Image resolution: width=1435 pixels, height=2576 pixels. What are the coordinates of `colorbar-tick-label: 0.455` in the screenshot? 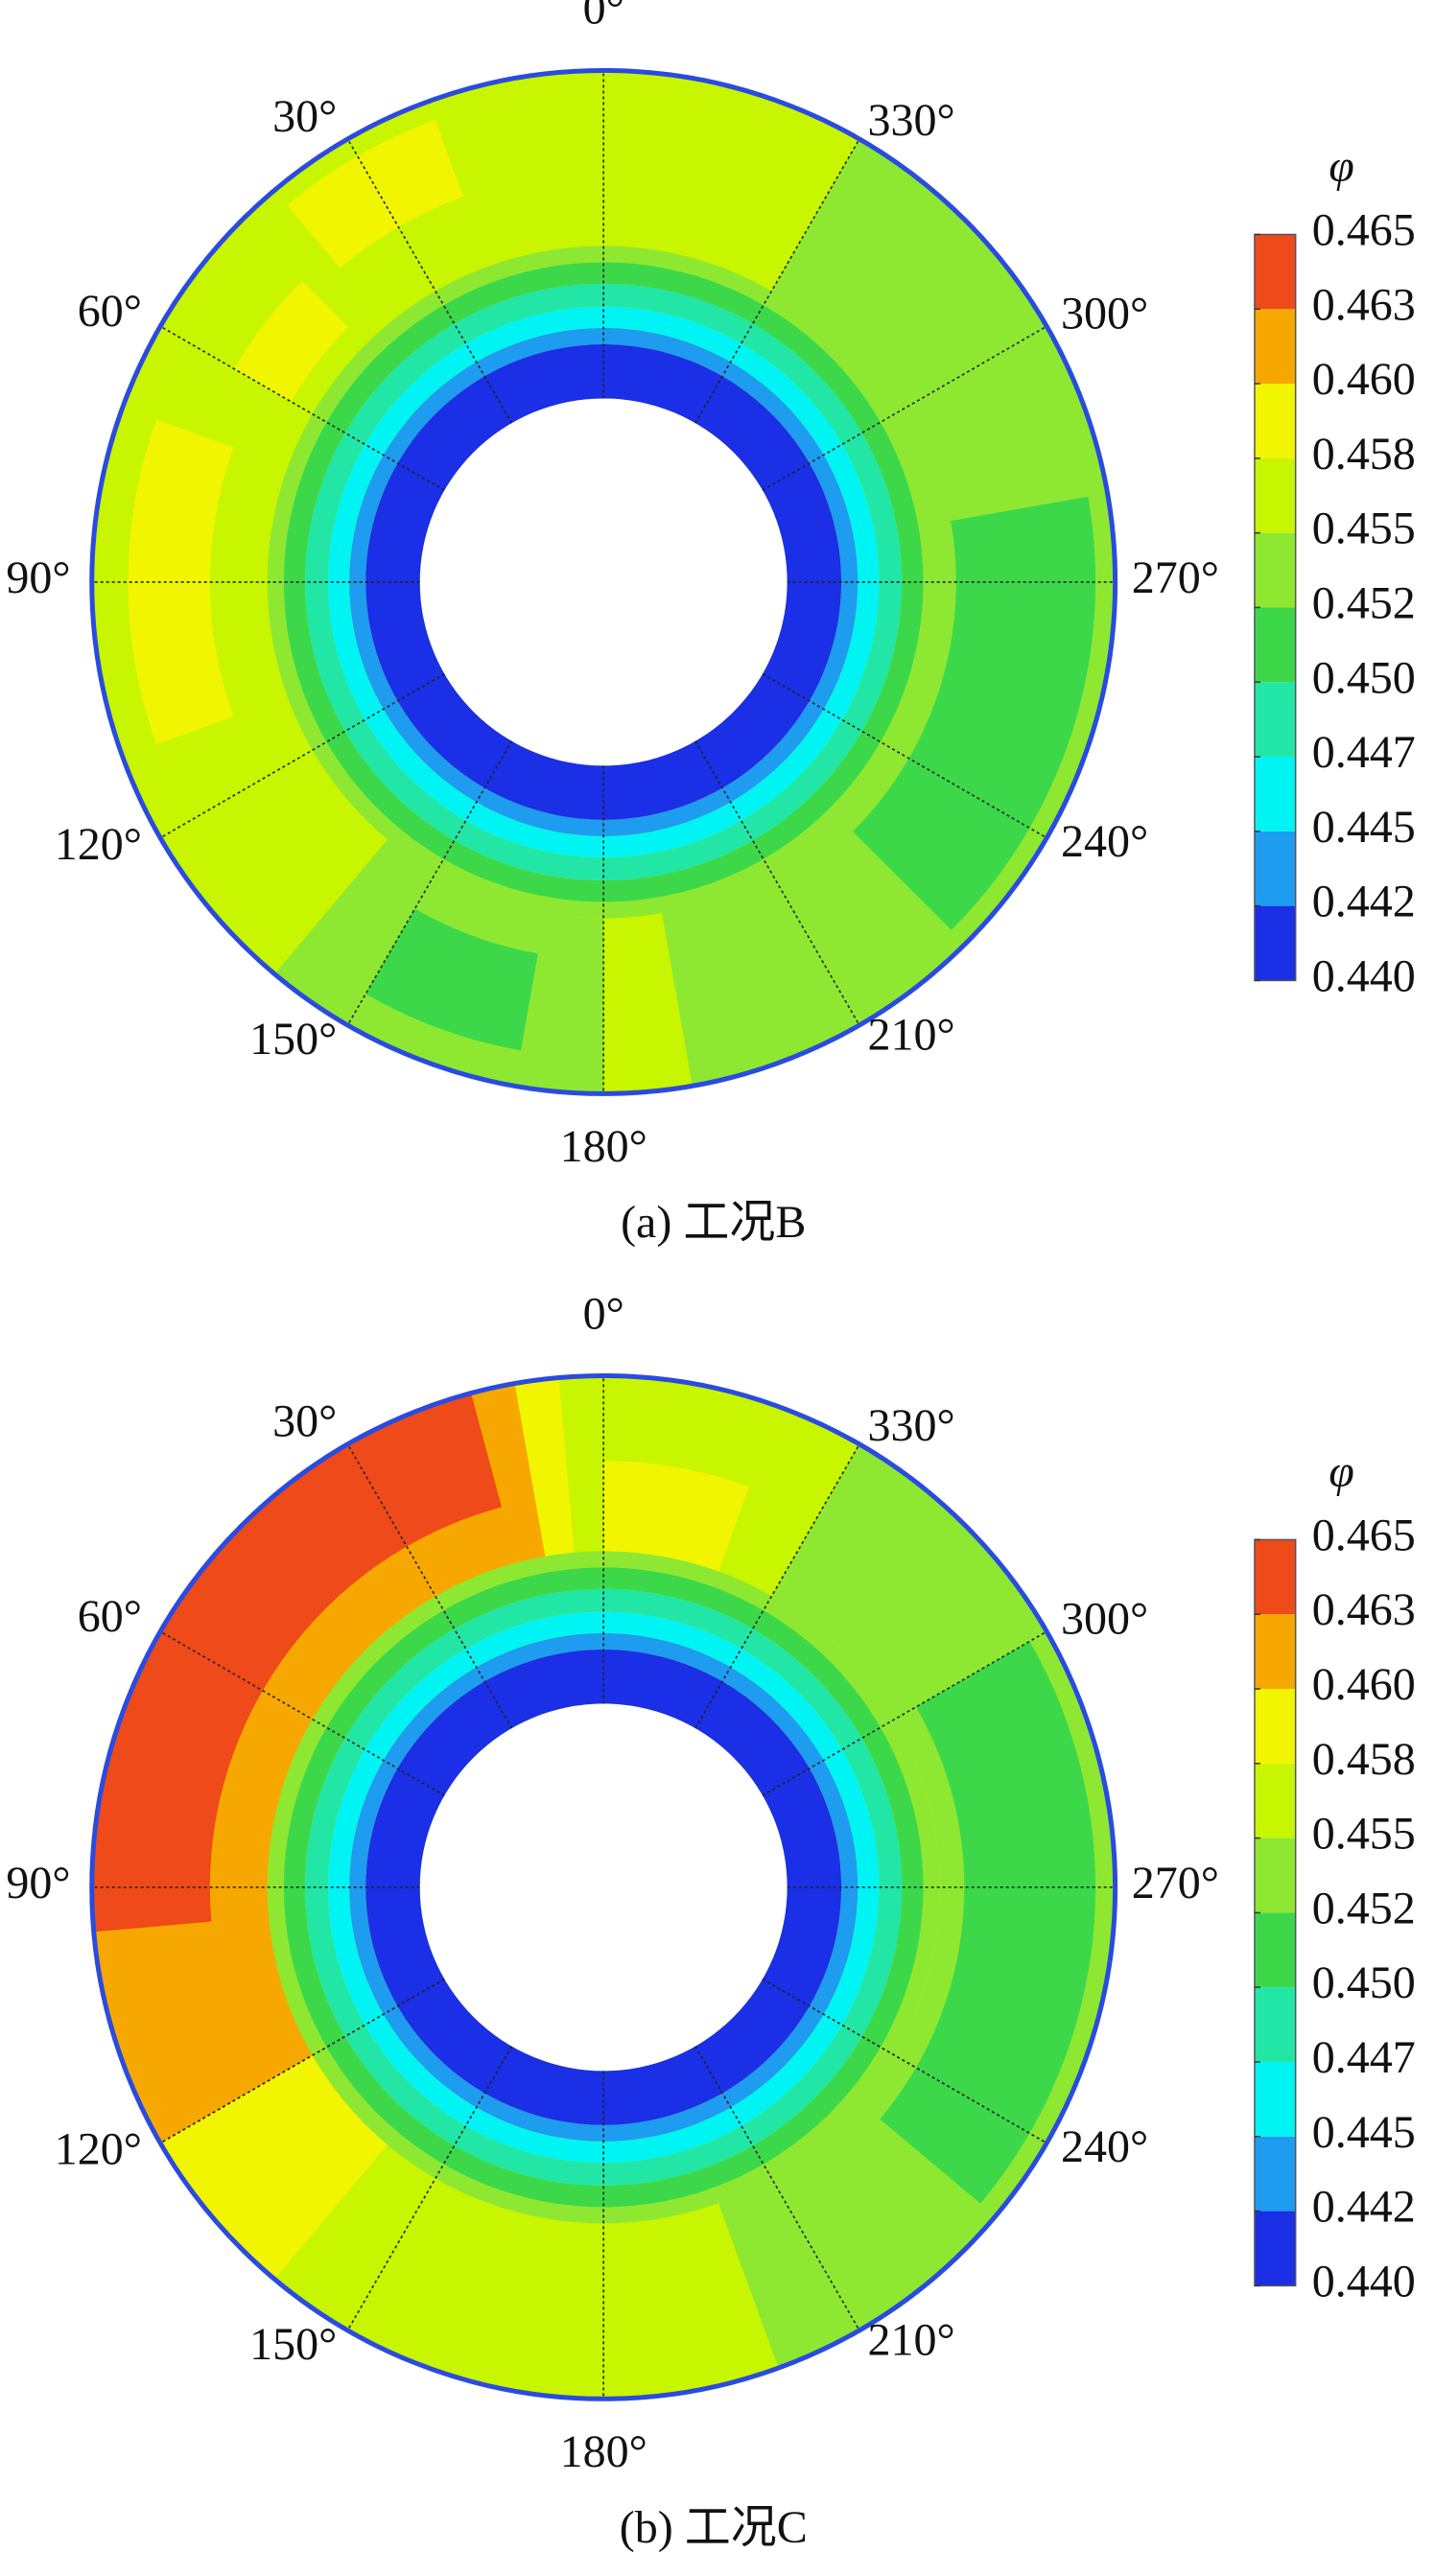 It's located at (1364, 1834).